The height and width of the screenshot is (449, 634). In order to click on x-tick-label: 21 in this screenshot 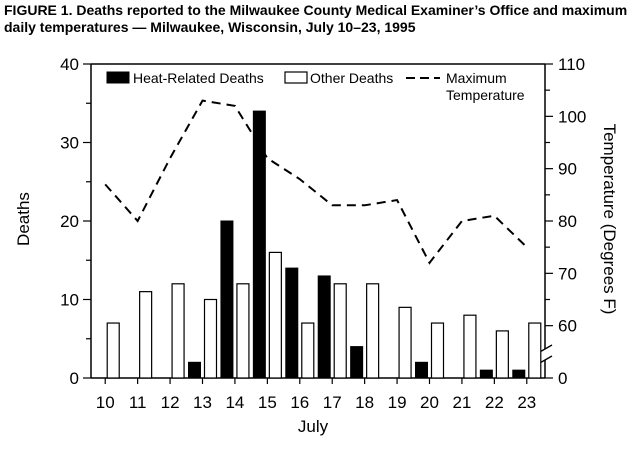, I will do `click(461, 402)`.